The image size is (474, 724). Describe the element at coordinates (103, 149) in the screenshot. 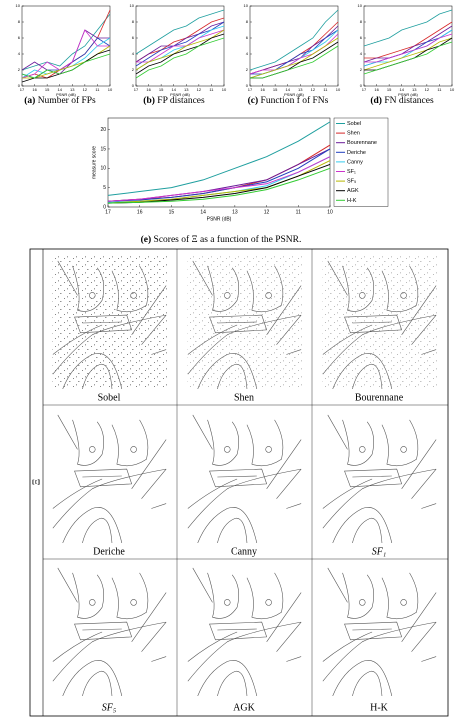

I see `y-tick-label: 15` at that location.